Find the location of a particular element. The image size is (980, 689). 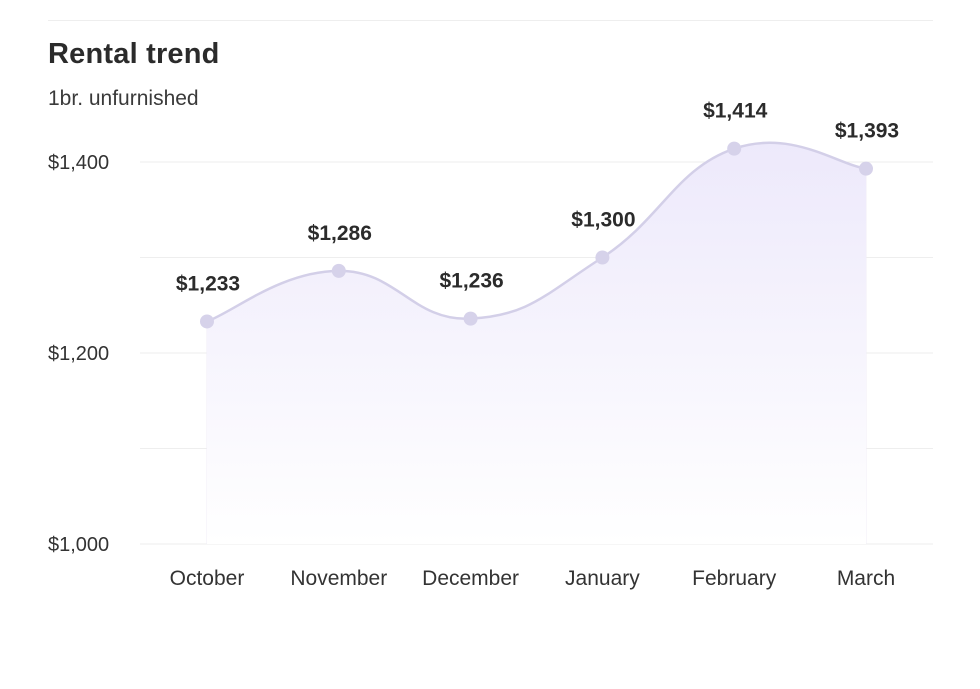

chart-title: Rental trend is located at coordinates (134, 54).